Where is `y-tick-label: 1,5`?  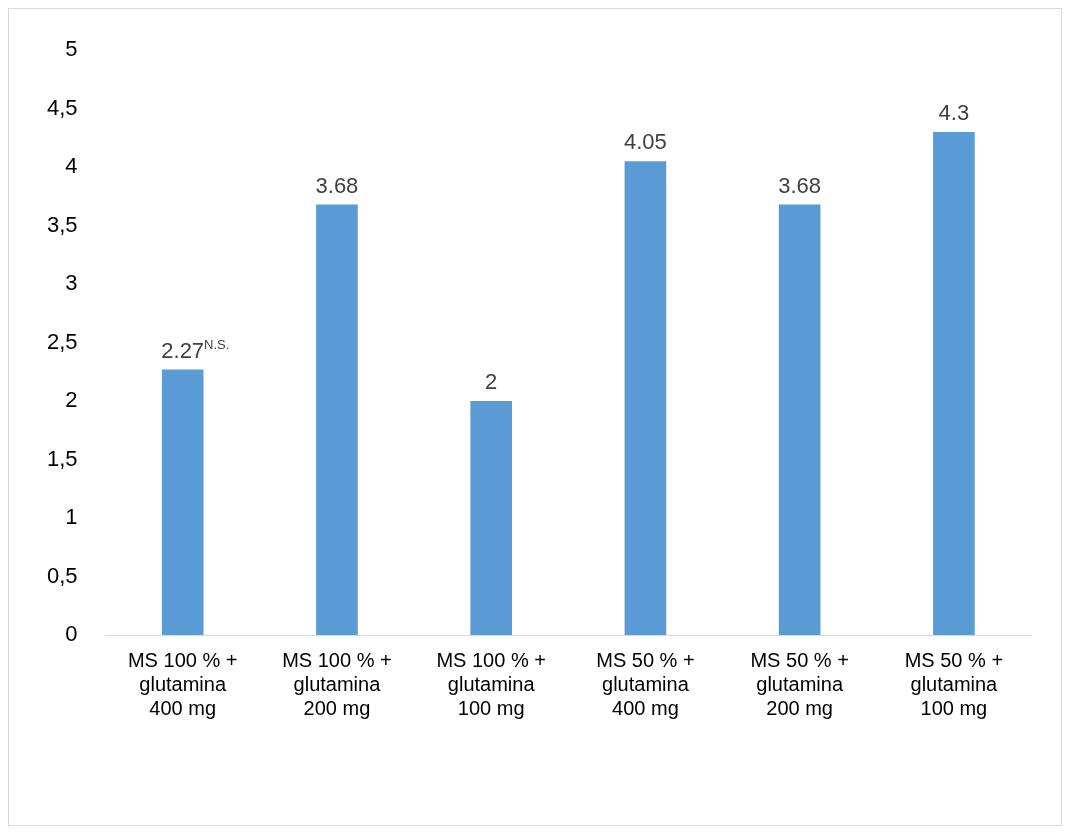 y-tick-label: 1,5 is located at coordinates (62, 458).